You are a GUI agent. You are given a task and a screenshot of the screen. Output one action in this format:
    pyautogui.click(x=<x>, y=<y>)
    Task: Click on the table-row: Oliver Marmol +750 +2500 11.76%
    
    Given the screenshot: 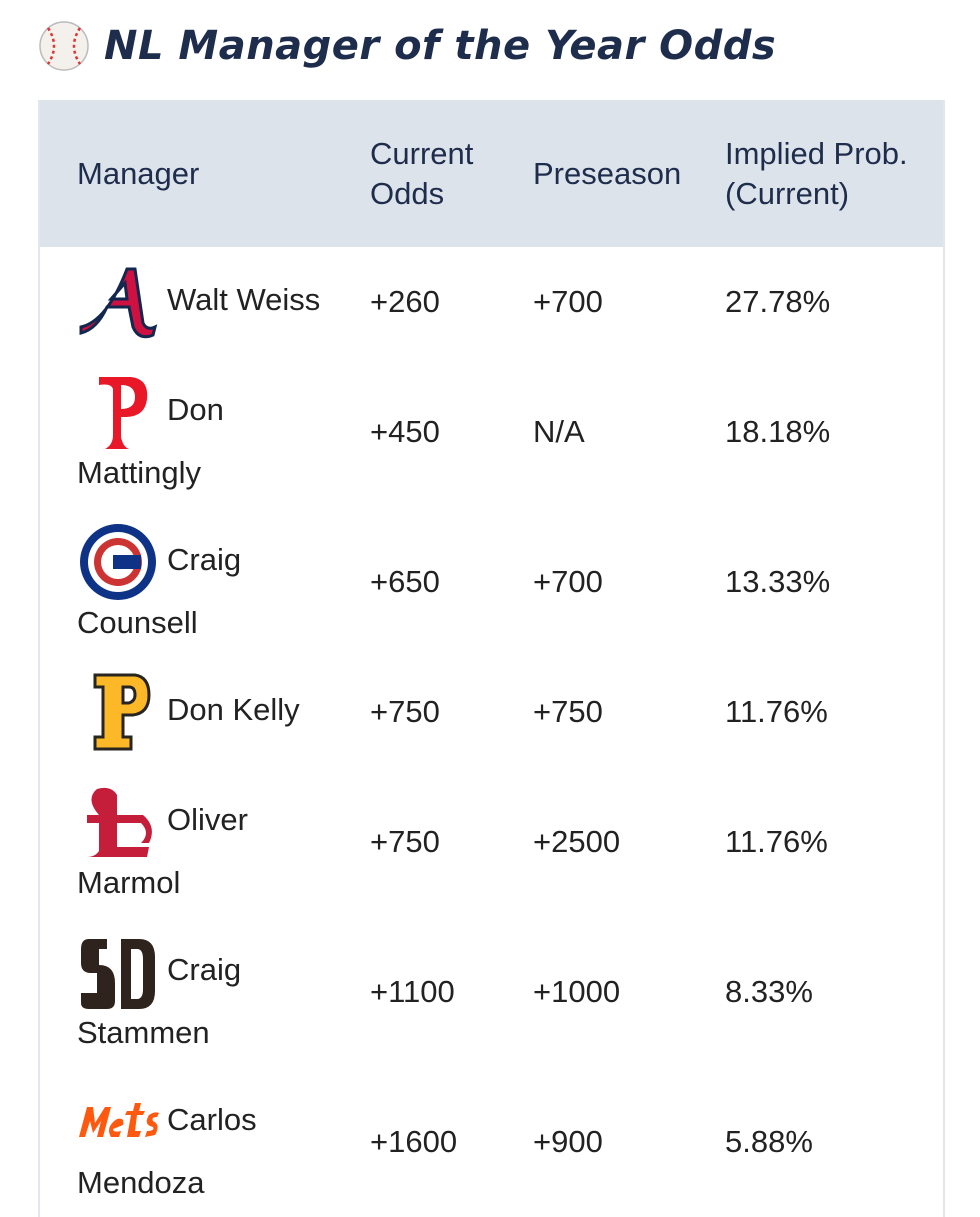 What is the action you would take?
    pyautogui.click(x=491, y=842)
    